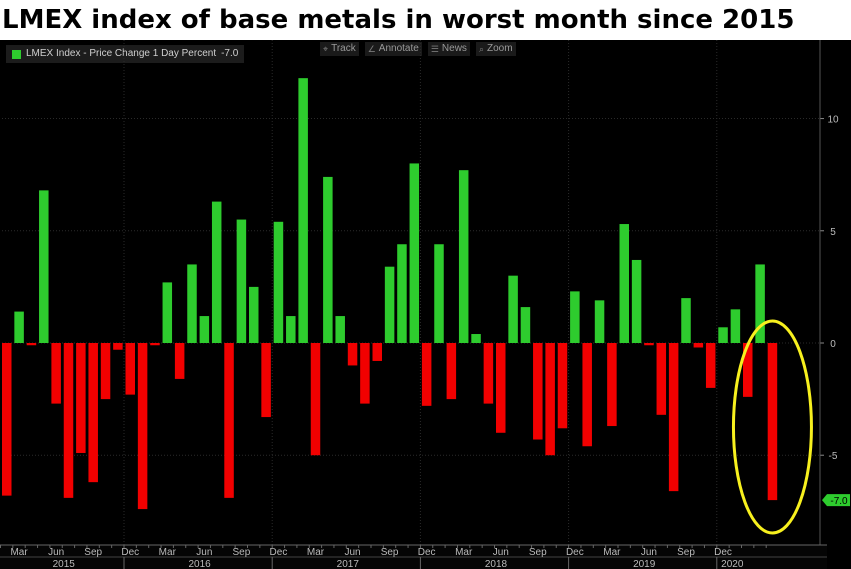  Describe the element at coordinates (326, 49) in the screenshot. I see `crosshair-icon: ⌖` at that location.